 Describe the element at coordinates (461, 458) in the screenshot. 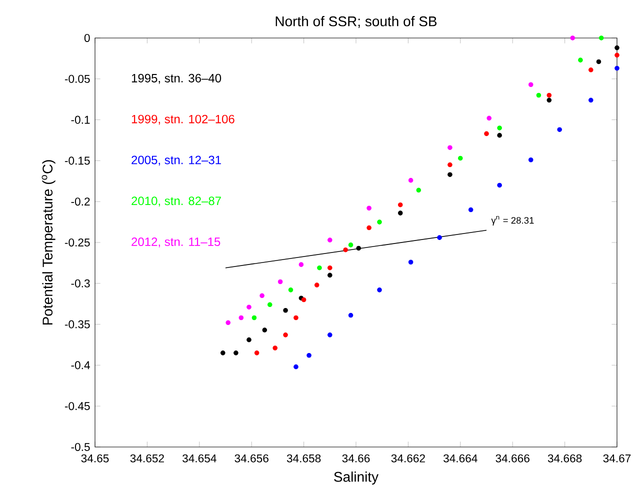

I see `x-tick-label: 34.664` at that location.